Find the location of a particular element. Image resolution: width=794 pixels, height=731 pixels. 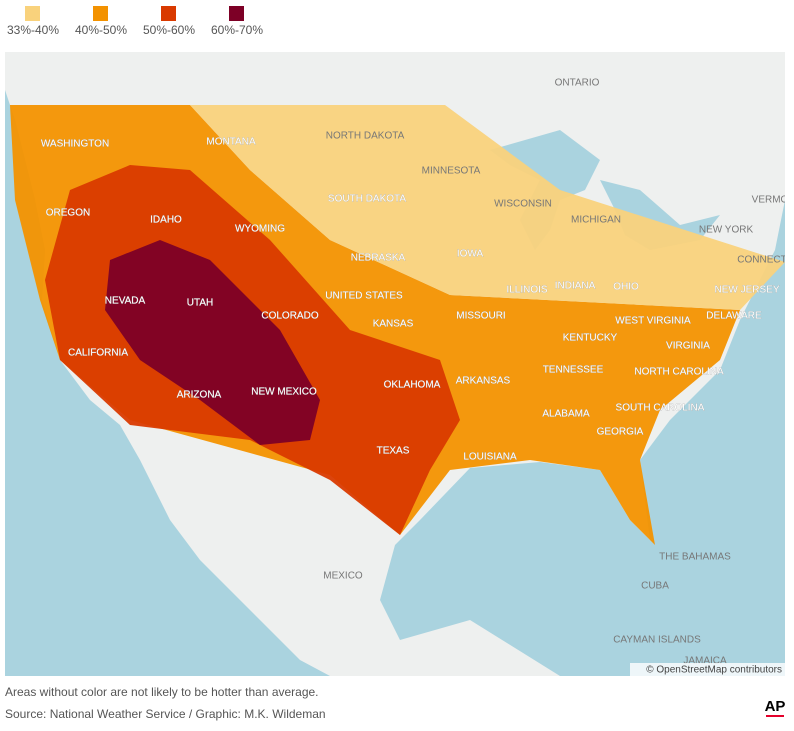

place-label: OREGON is located at coordinates (68, 213).